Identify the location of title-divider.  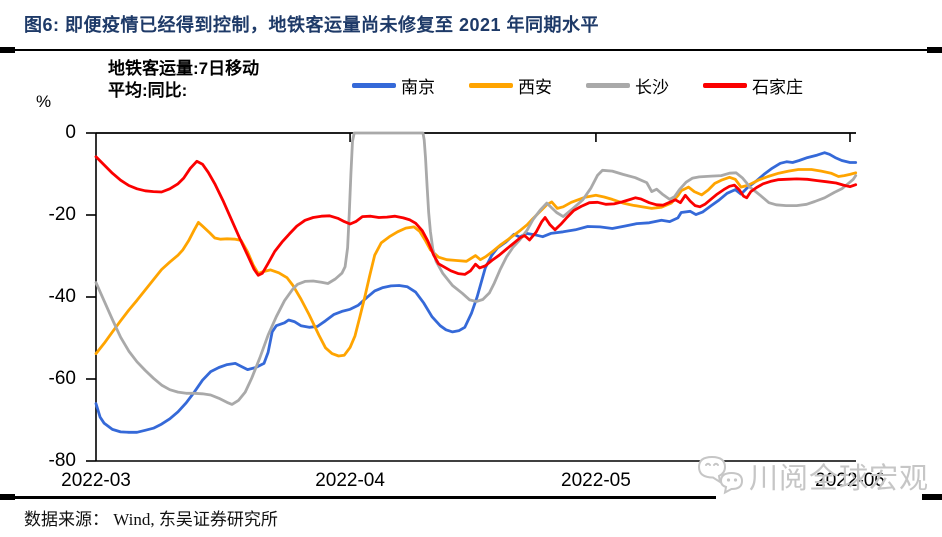
(471, 50).